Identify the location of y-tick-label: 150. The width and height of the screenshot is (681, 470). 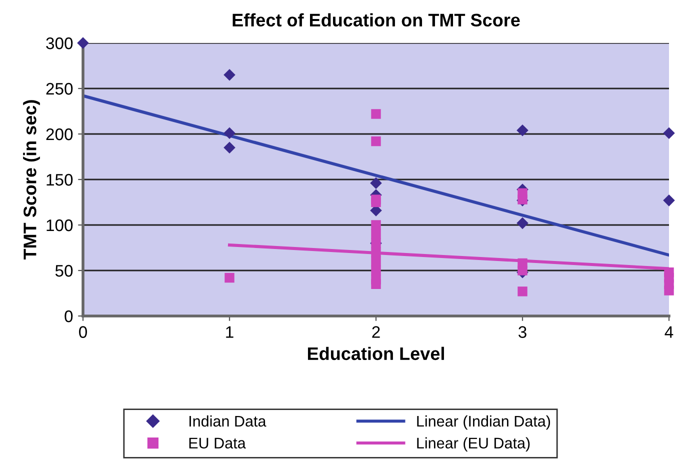
(59, 180).